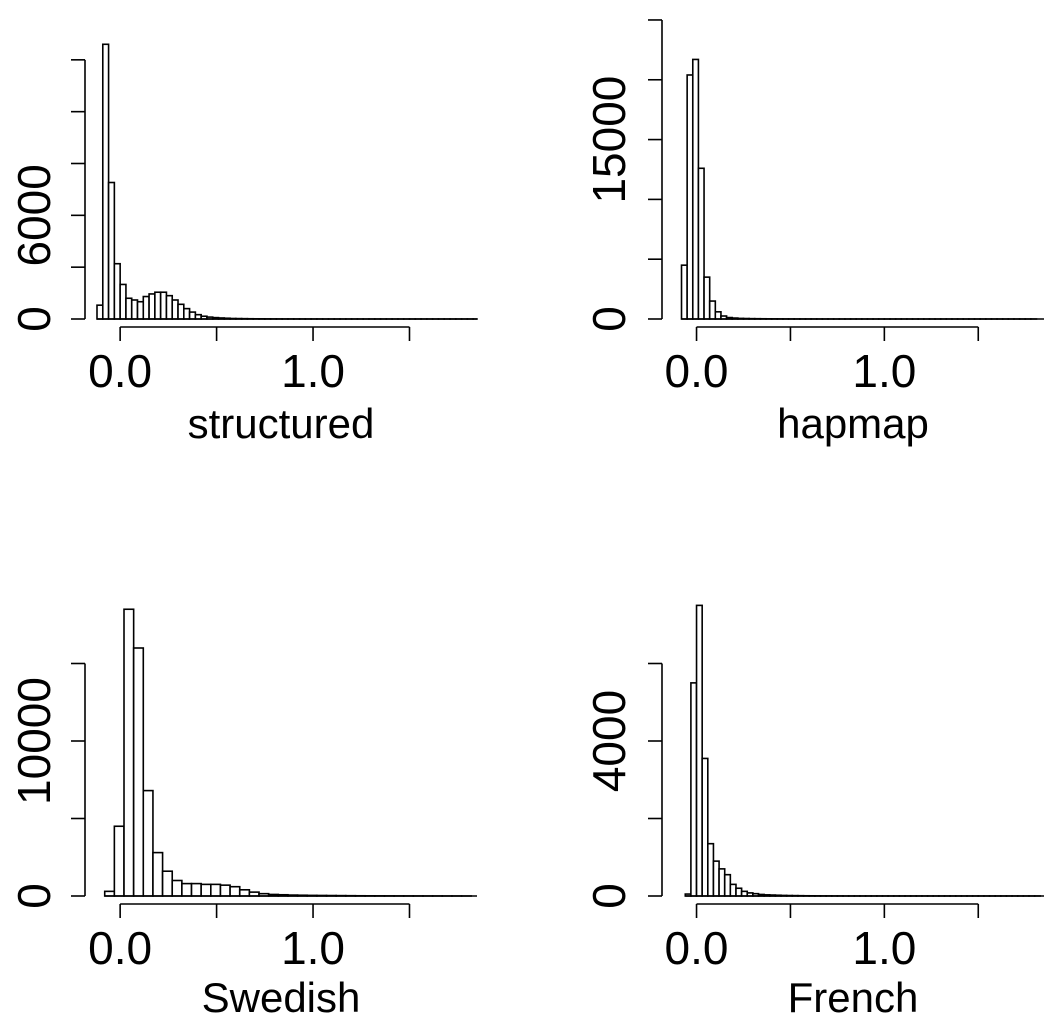 This screenshot has height=1018, width=1044. What do you see at coordinates (281, 423) in the screenshot?
I see `x-axis-label: structured` at bounding box center [281, 423].